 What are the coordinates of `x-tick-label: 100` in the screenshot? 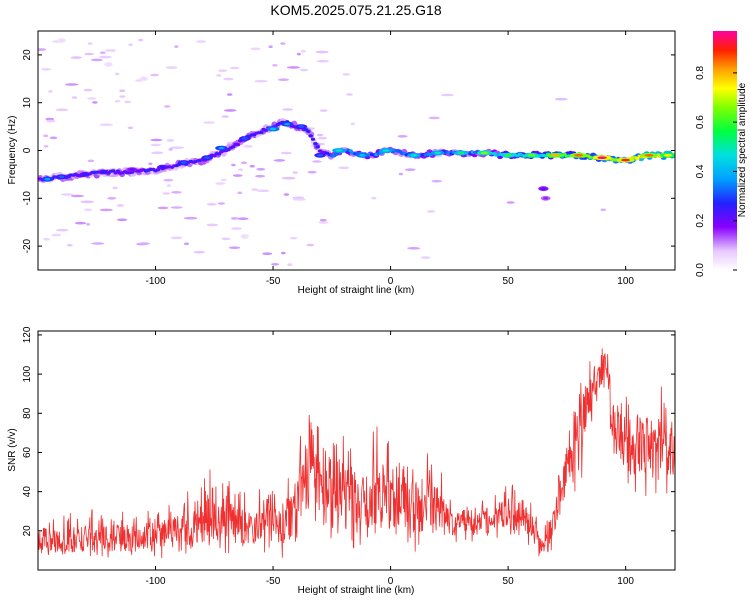 It's located at (625, 581).